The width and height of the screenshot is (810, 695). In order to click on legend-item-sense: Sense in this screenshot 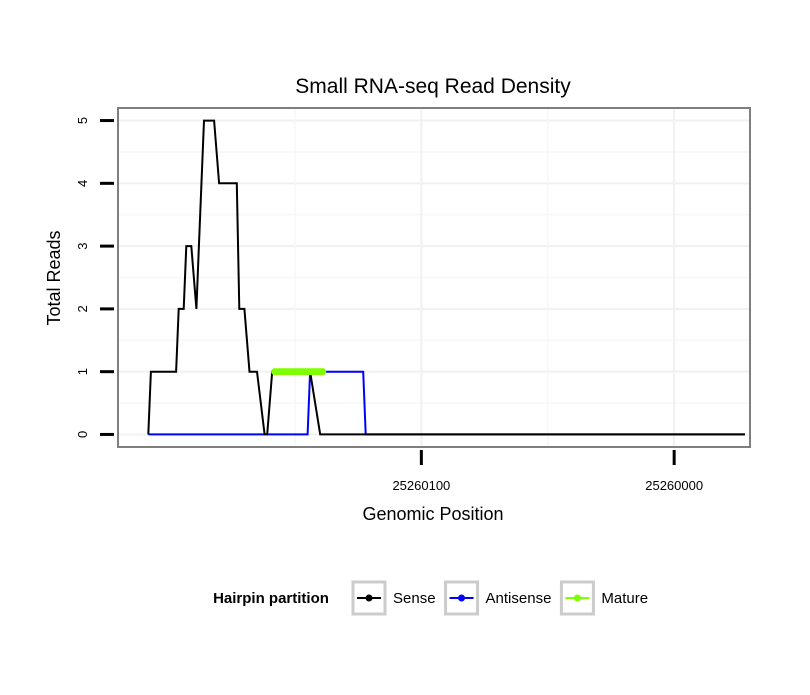, I will do `click(393, 598)`.